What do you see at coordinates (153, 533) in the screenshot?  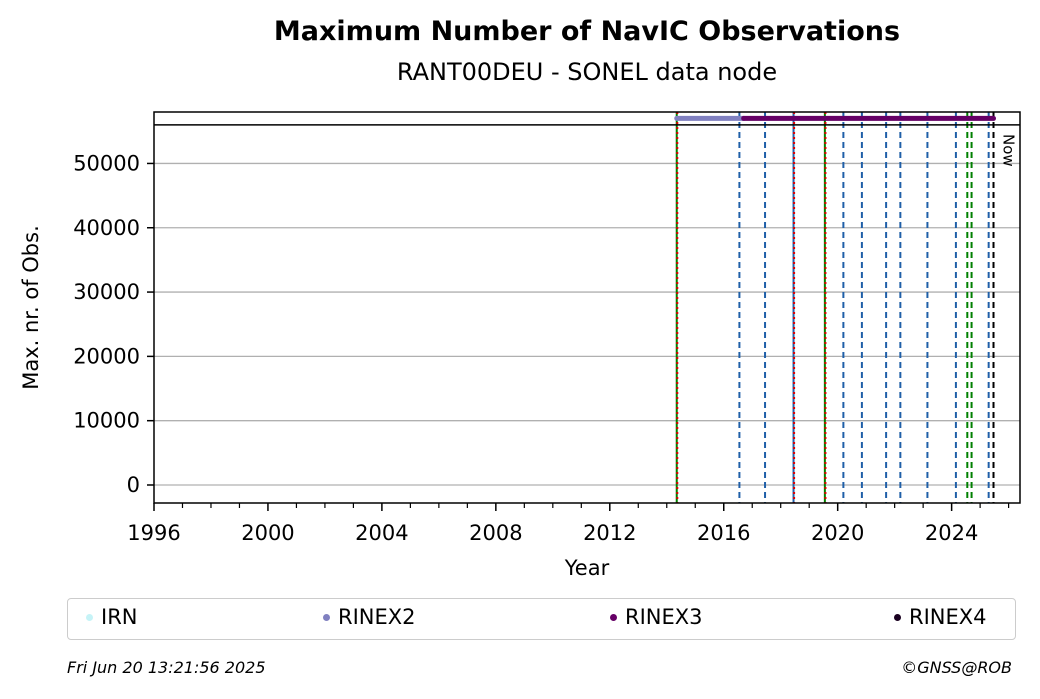 I see `x-tick-label: 1996` at bounding box center [153, 533].